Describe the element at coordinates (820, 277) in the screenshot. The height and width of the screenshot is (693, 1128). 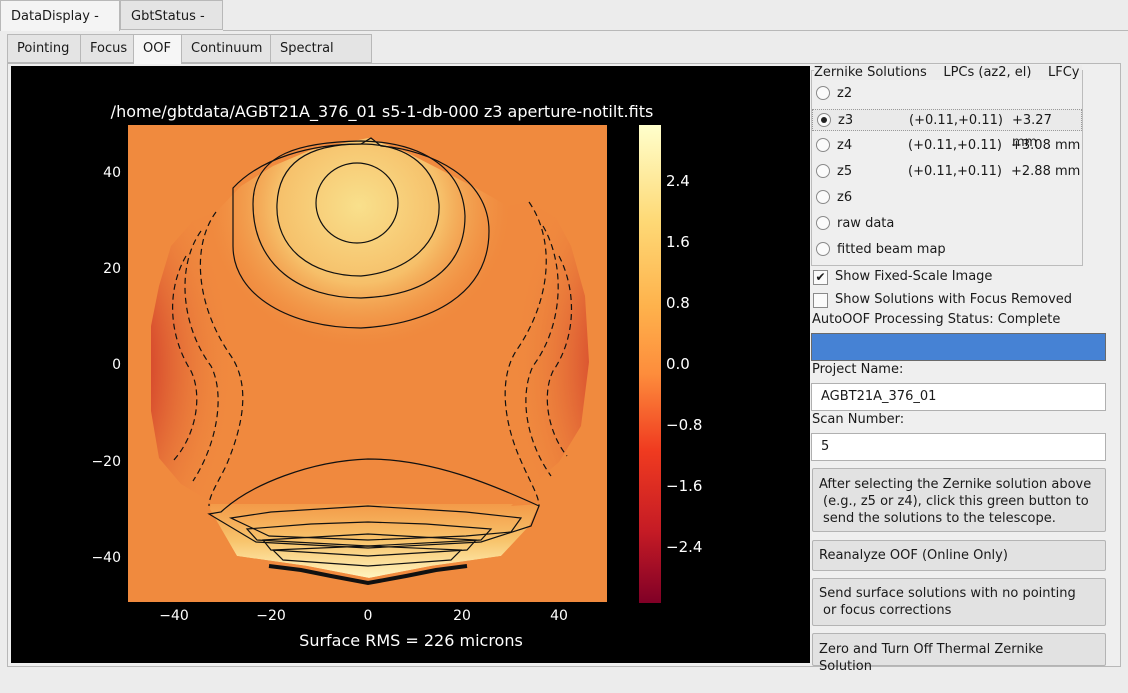
I see `show-fixed-scale-checkbox: ✔` at that location.